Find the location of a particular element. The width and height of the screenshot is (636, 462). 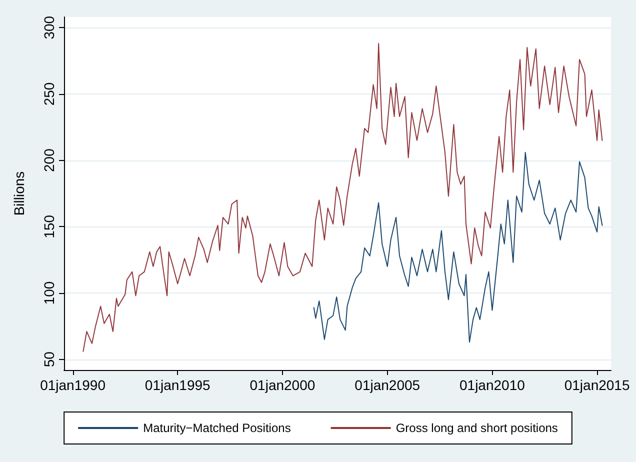

y-tick-label: 100 is located at coordinates (49, 293).